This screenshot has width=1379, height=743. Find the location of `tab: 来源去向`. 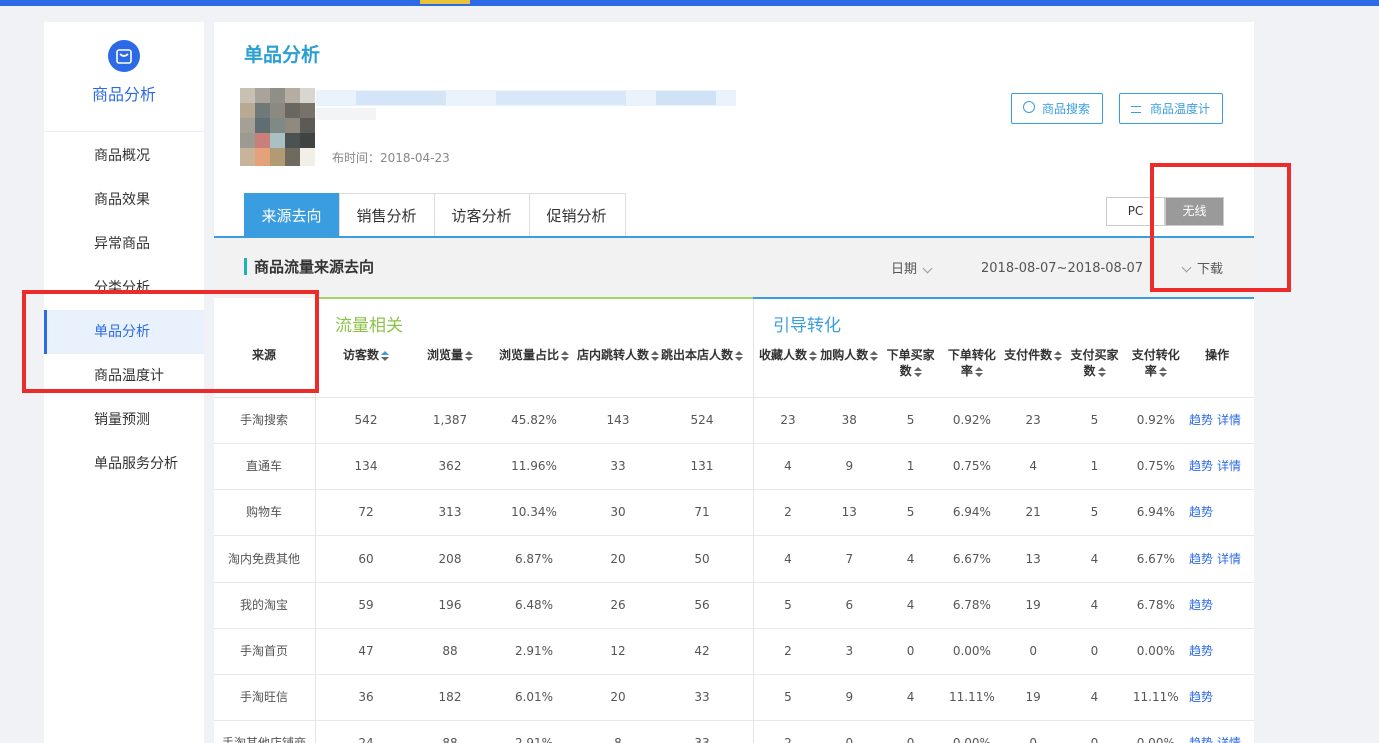

tab: 来源去向 is located at coordinates (291, 216).